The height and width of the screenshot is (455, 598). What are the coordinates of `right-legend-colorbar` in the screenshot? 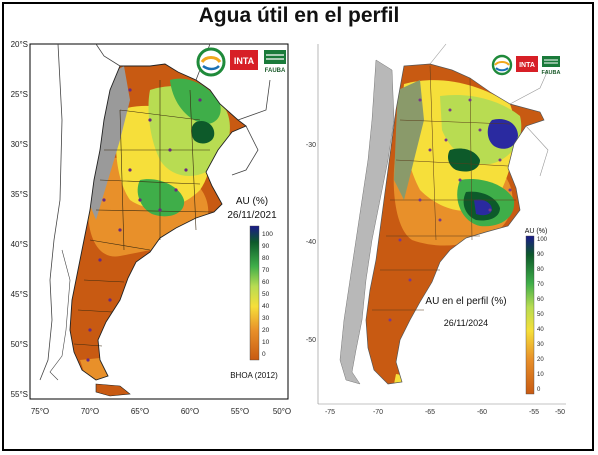 It's located at (530, 315).